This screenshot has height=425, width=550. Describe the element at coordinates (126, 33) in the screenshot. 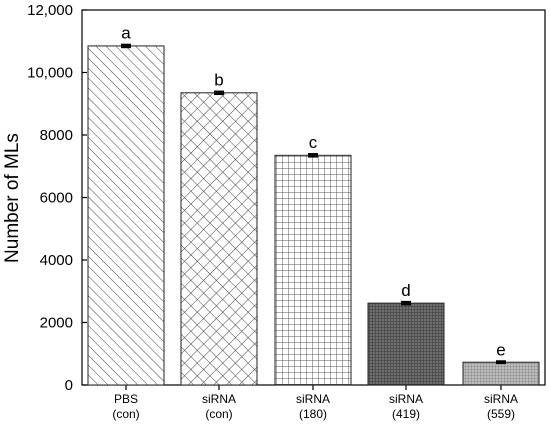

I see `significance-letter: a` at that location.